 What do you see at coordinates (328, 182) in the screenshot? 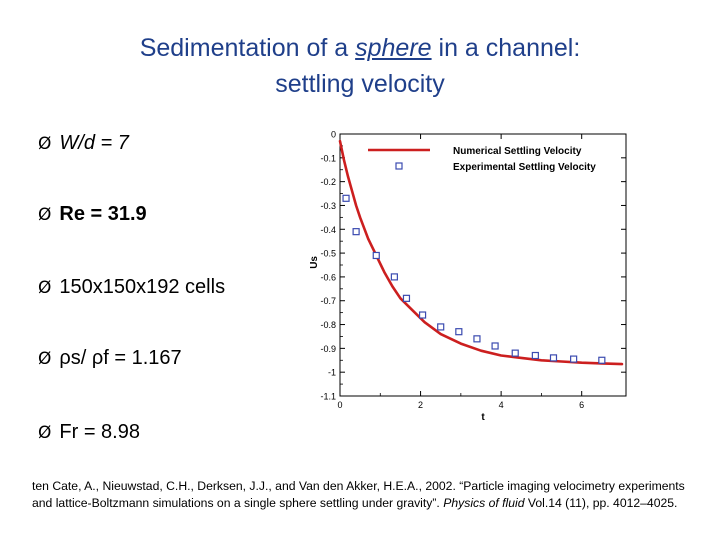
I see `y-tick-label: -0.2` at bounding box center [328, 182].